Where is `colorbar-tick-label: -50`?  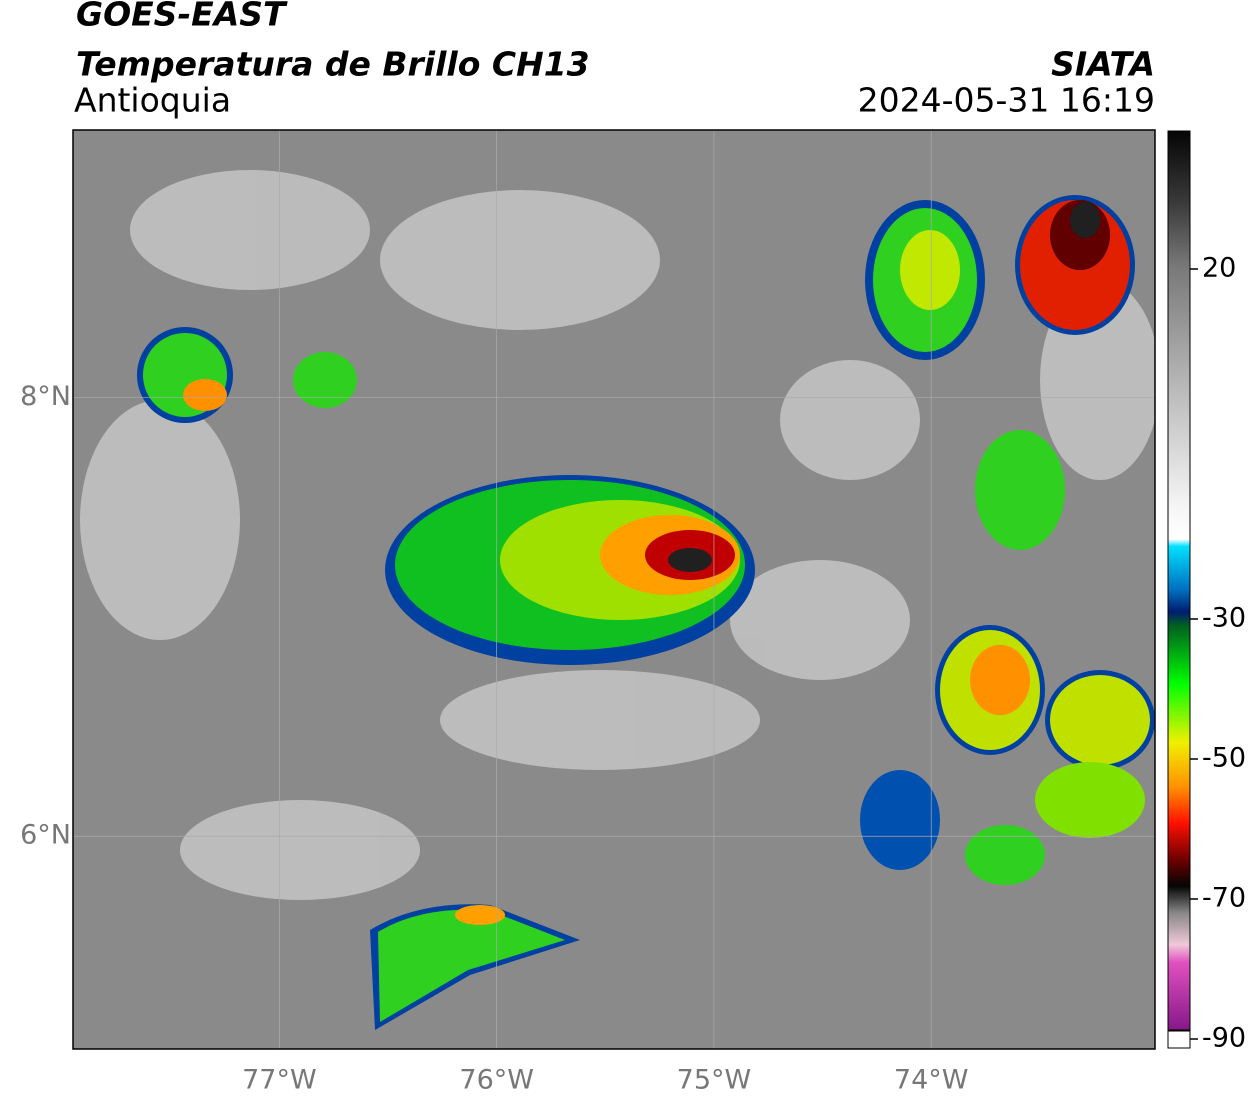 colorbar-tick-label: -50 is located at coordinates (1224, 758).